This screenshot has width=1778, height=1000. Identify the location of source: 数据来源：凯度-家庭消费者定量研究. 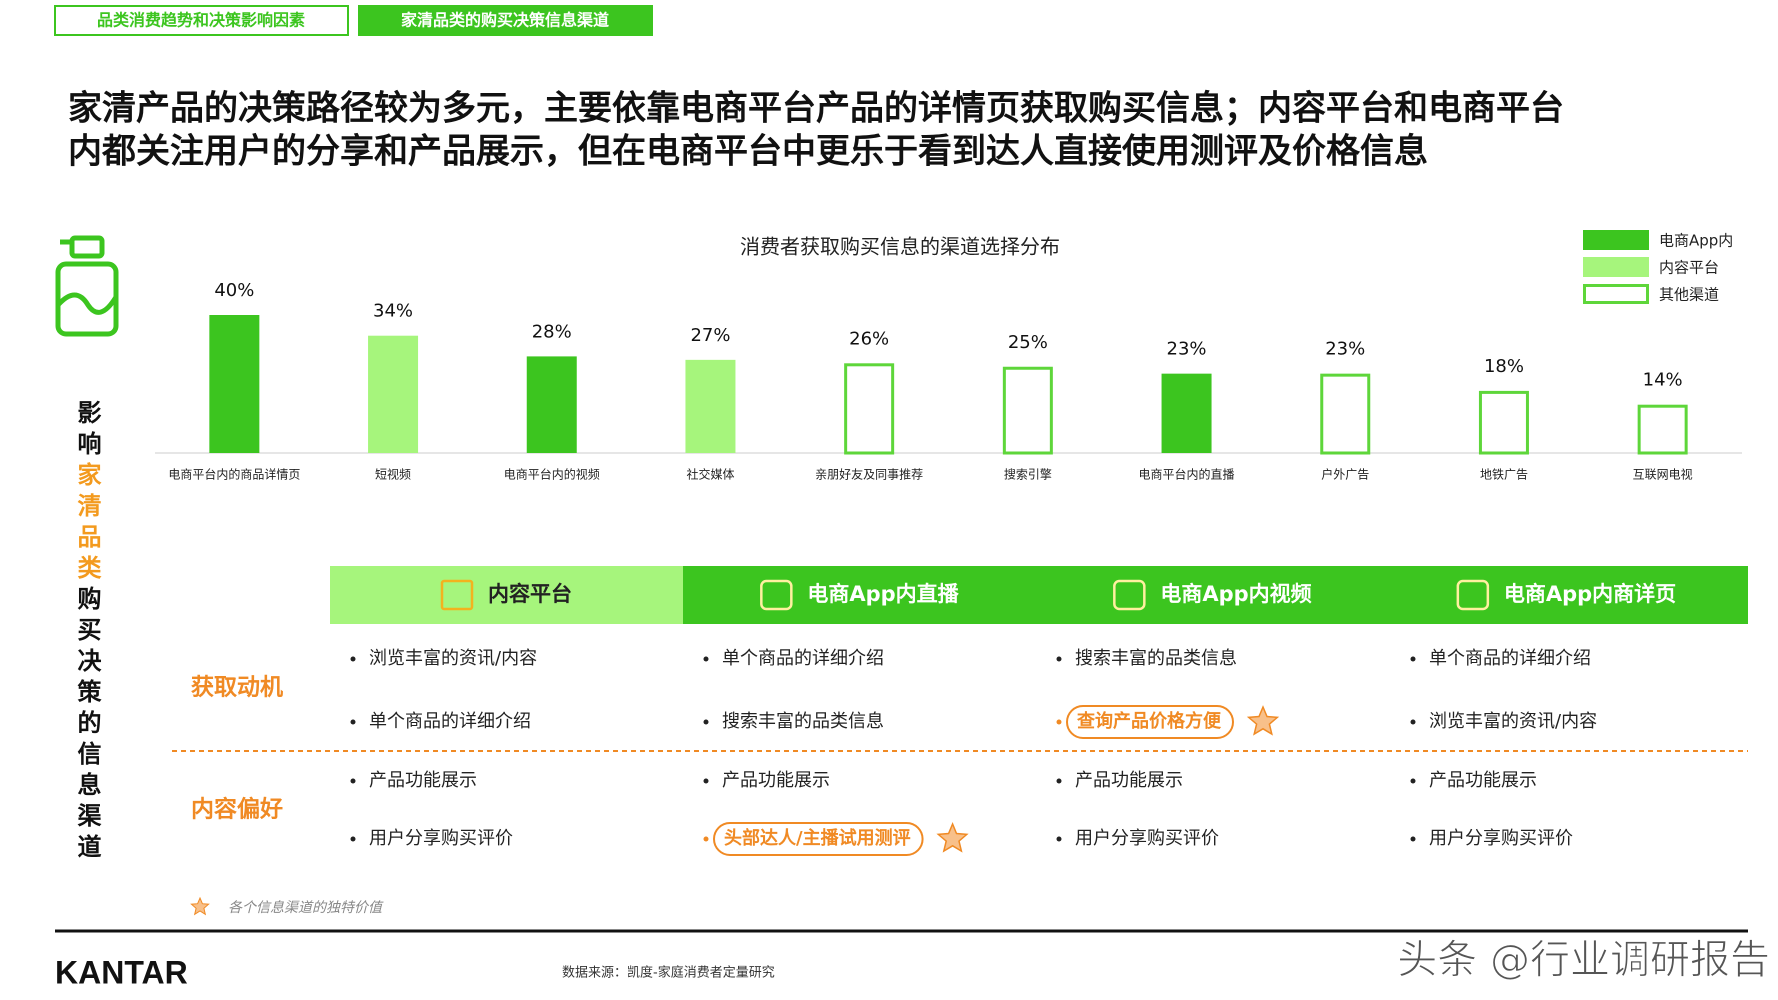
(668, 973).